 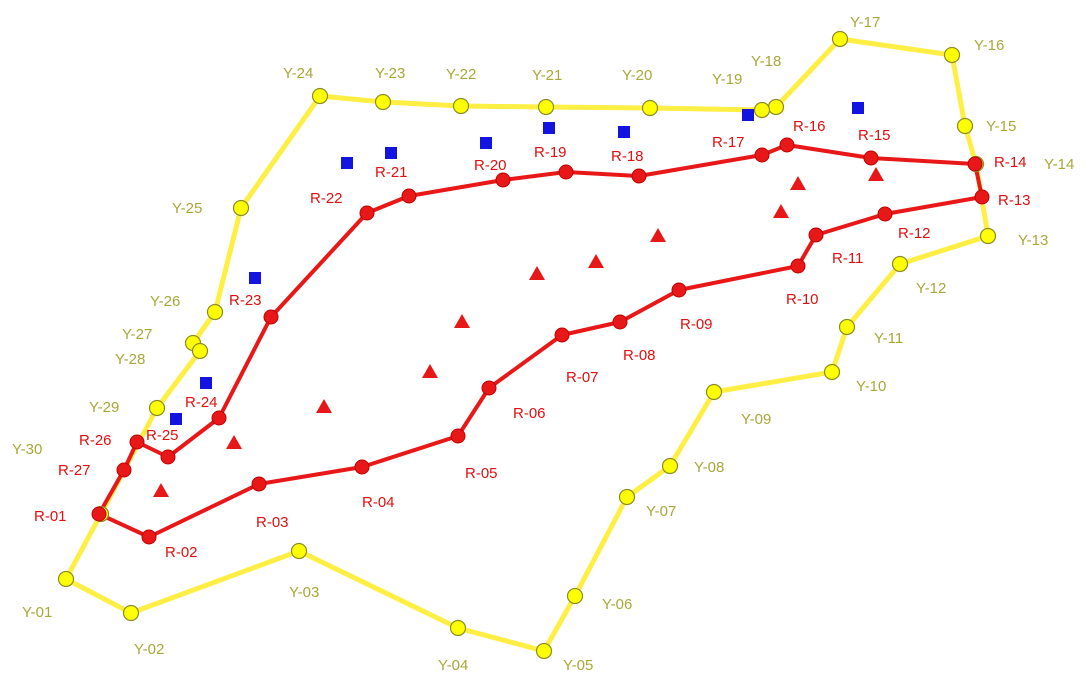 I want to click on red-point-label: R-26, so click(x=95, y=440).